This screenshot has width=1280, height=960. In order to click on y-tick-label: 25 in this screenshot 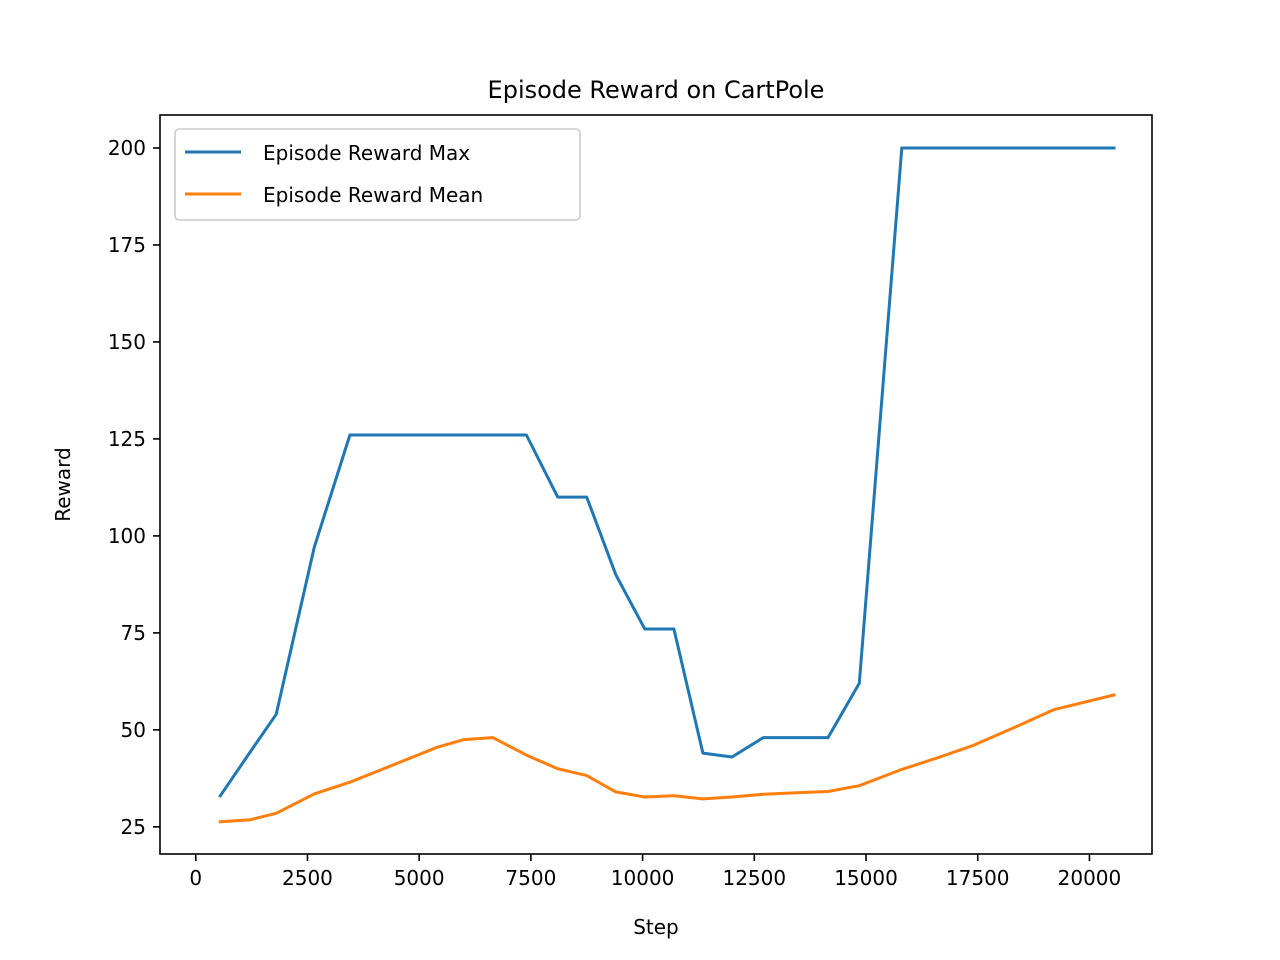, I will do `click(133, 827)`.